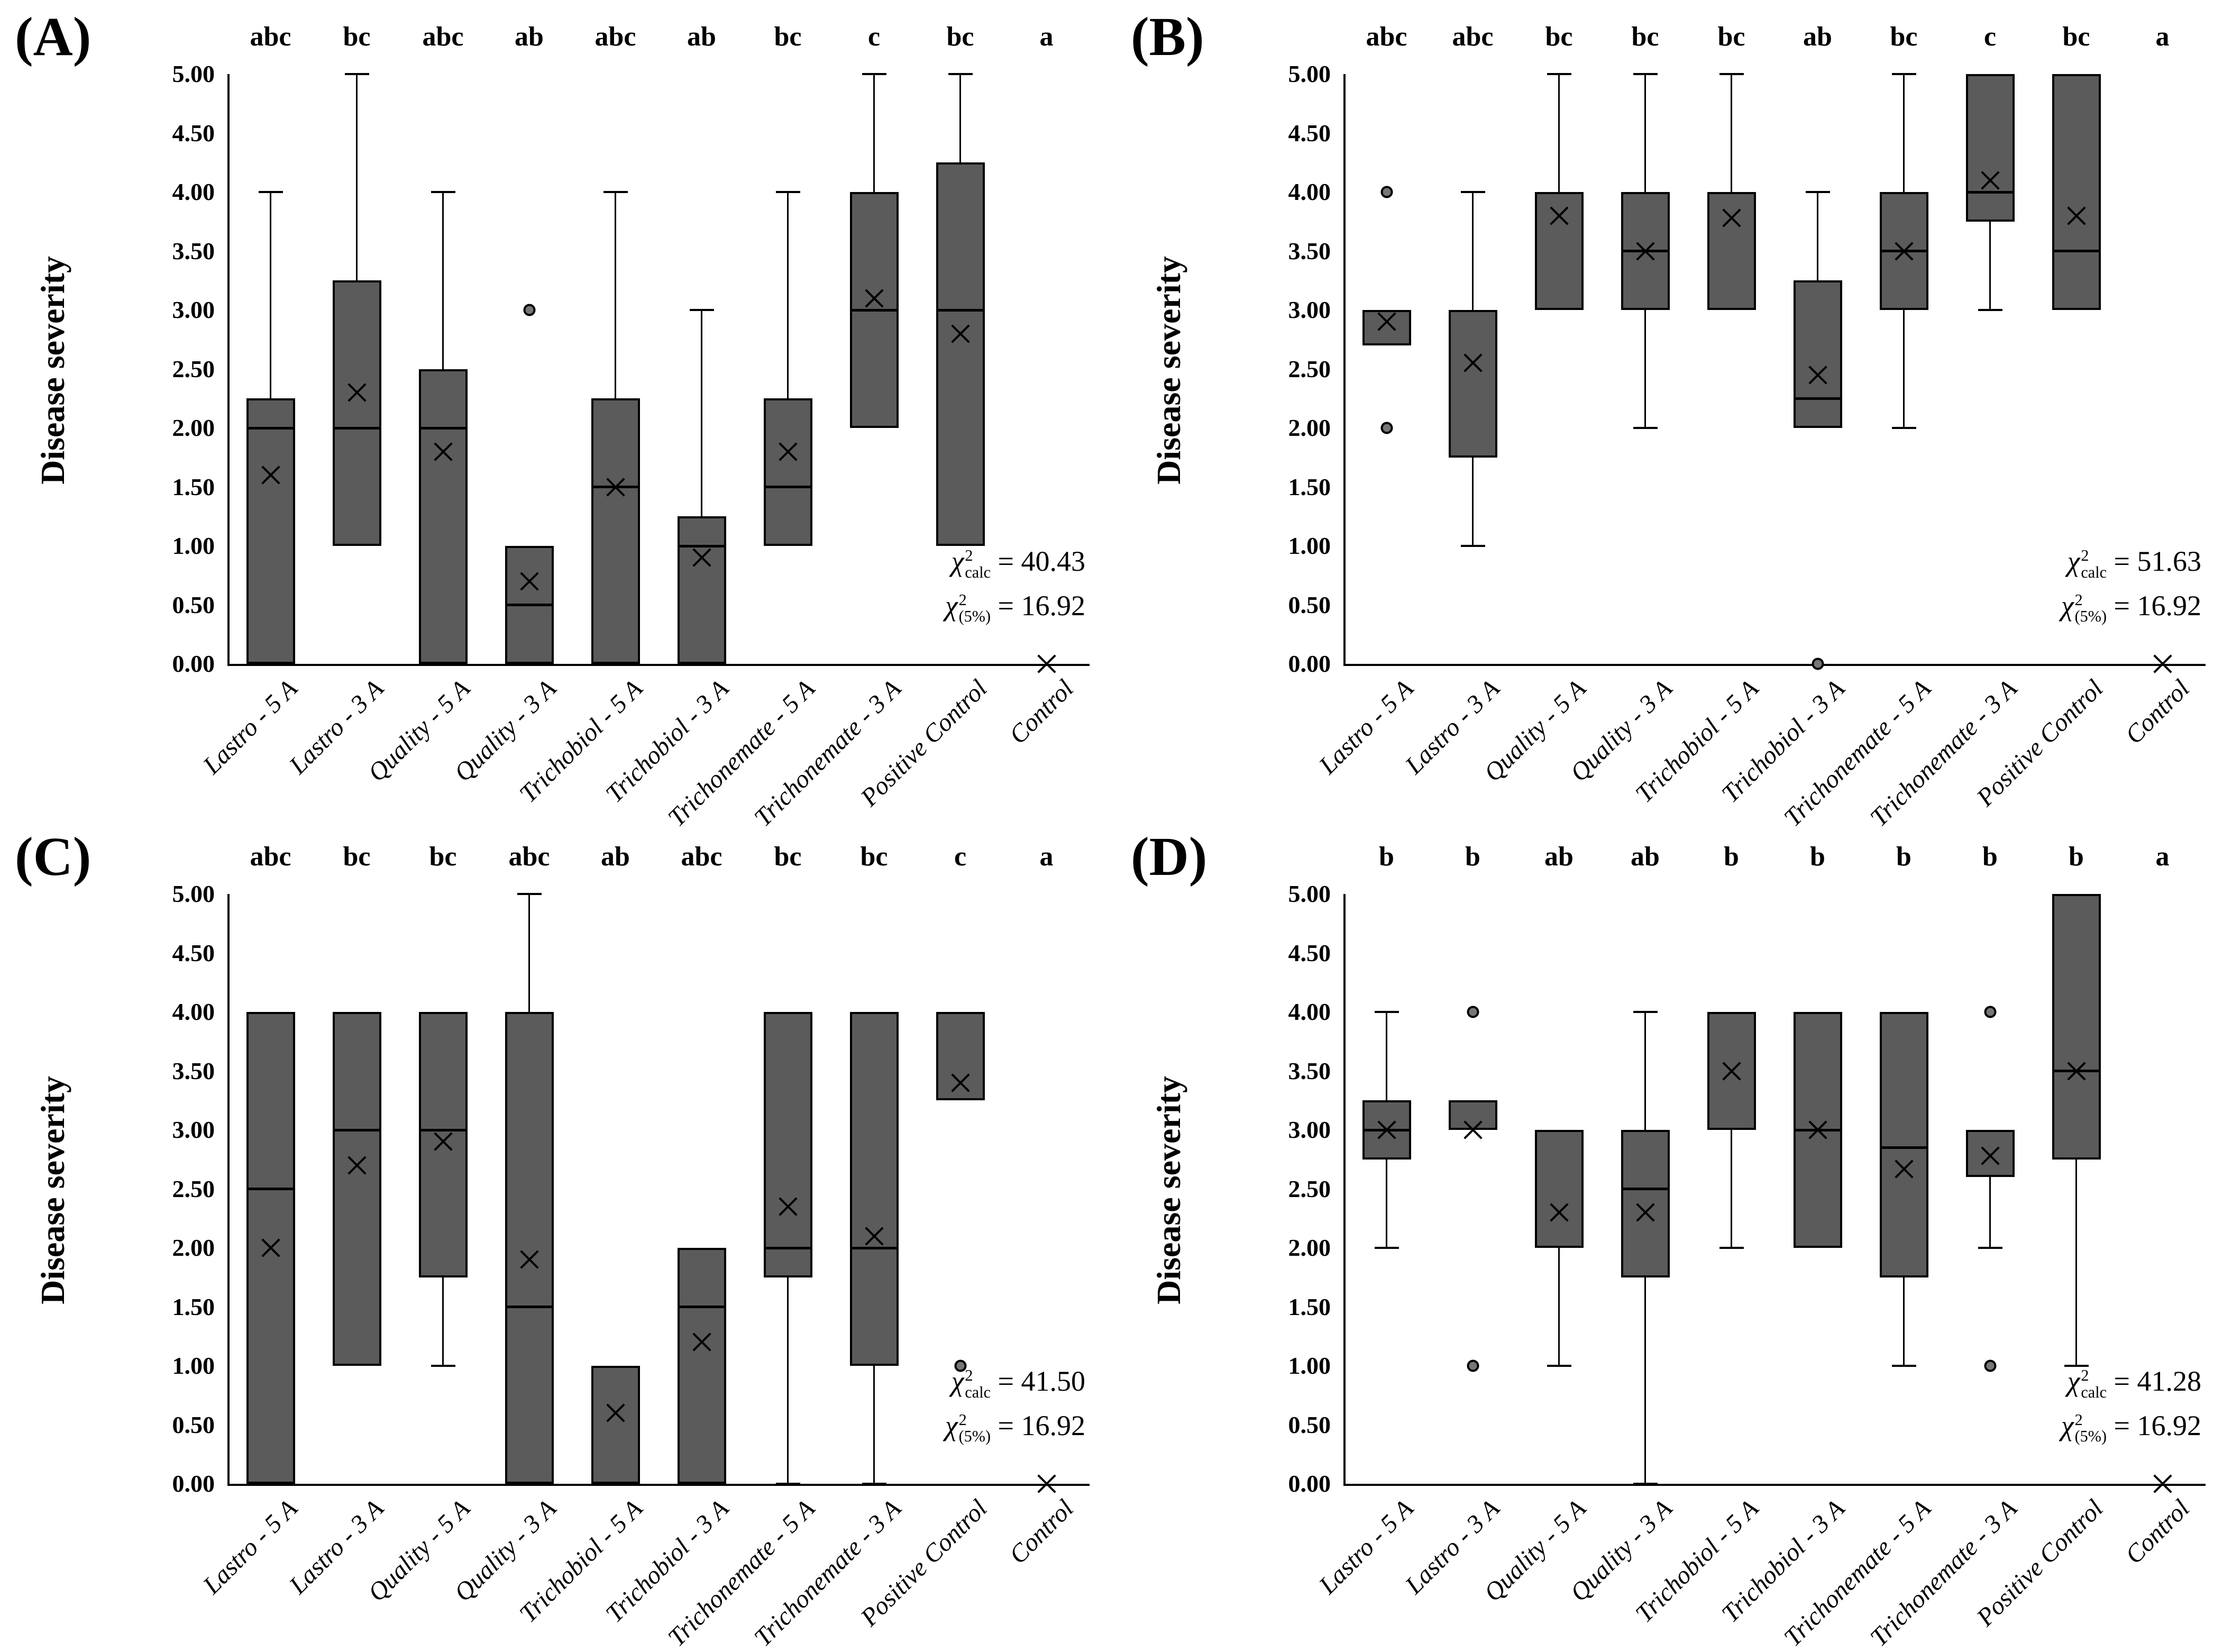 Image resolution: width=2232 pixels, height=1652 pixels. Describe the element at coordinates (1818, 37) in the screenshot. I see `significance-letter: ab` at that location.